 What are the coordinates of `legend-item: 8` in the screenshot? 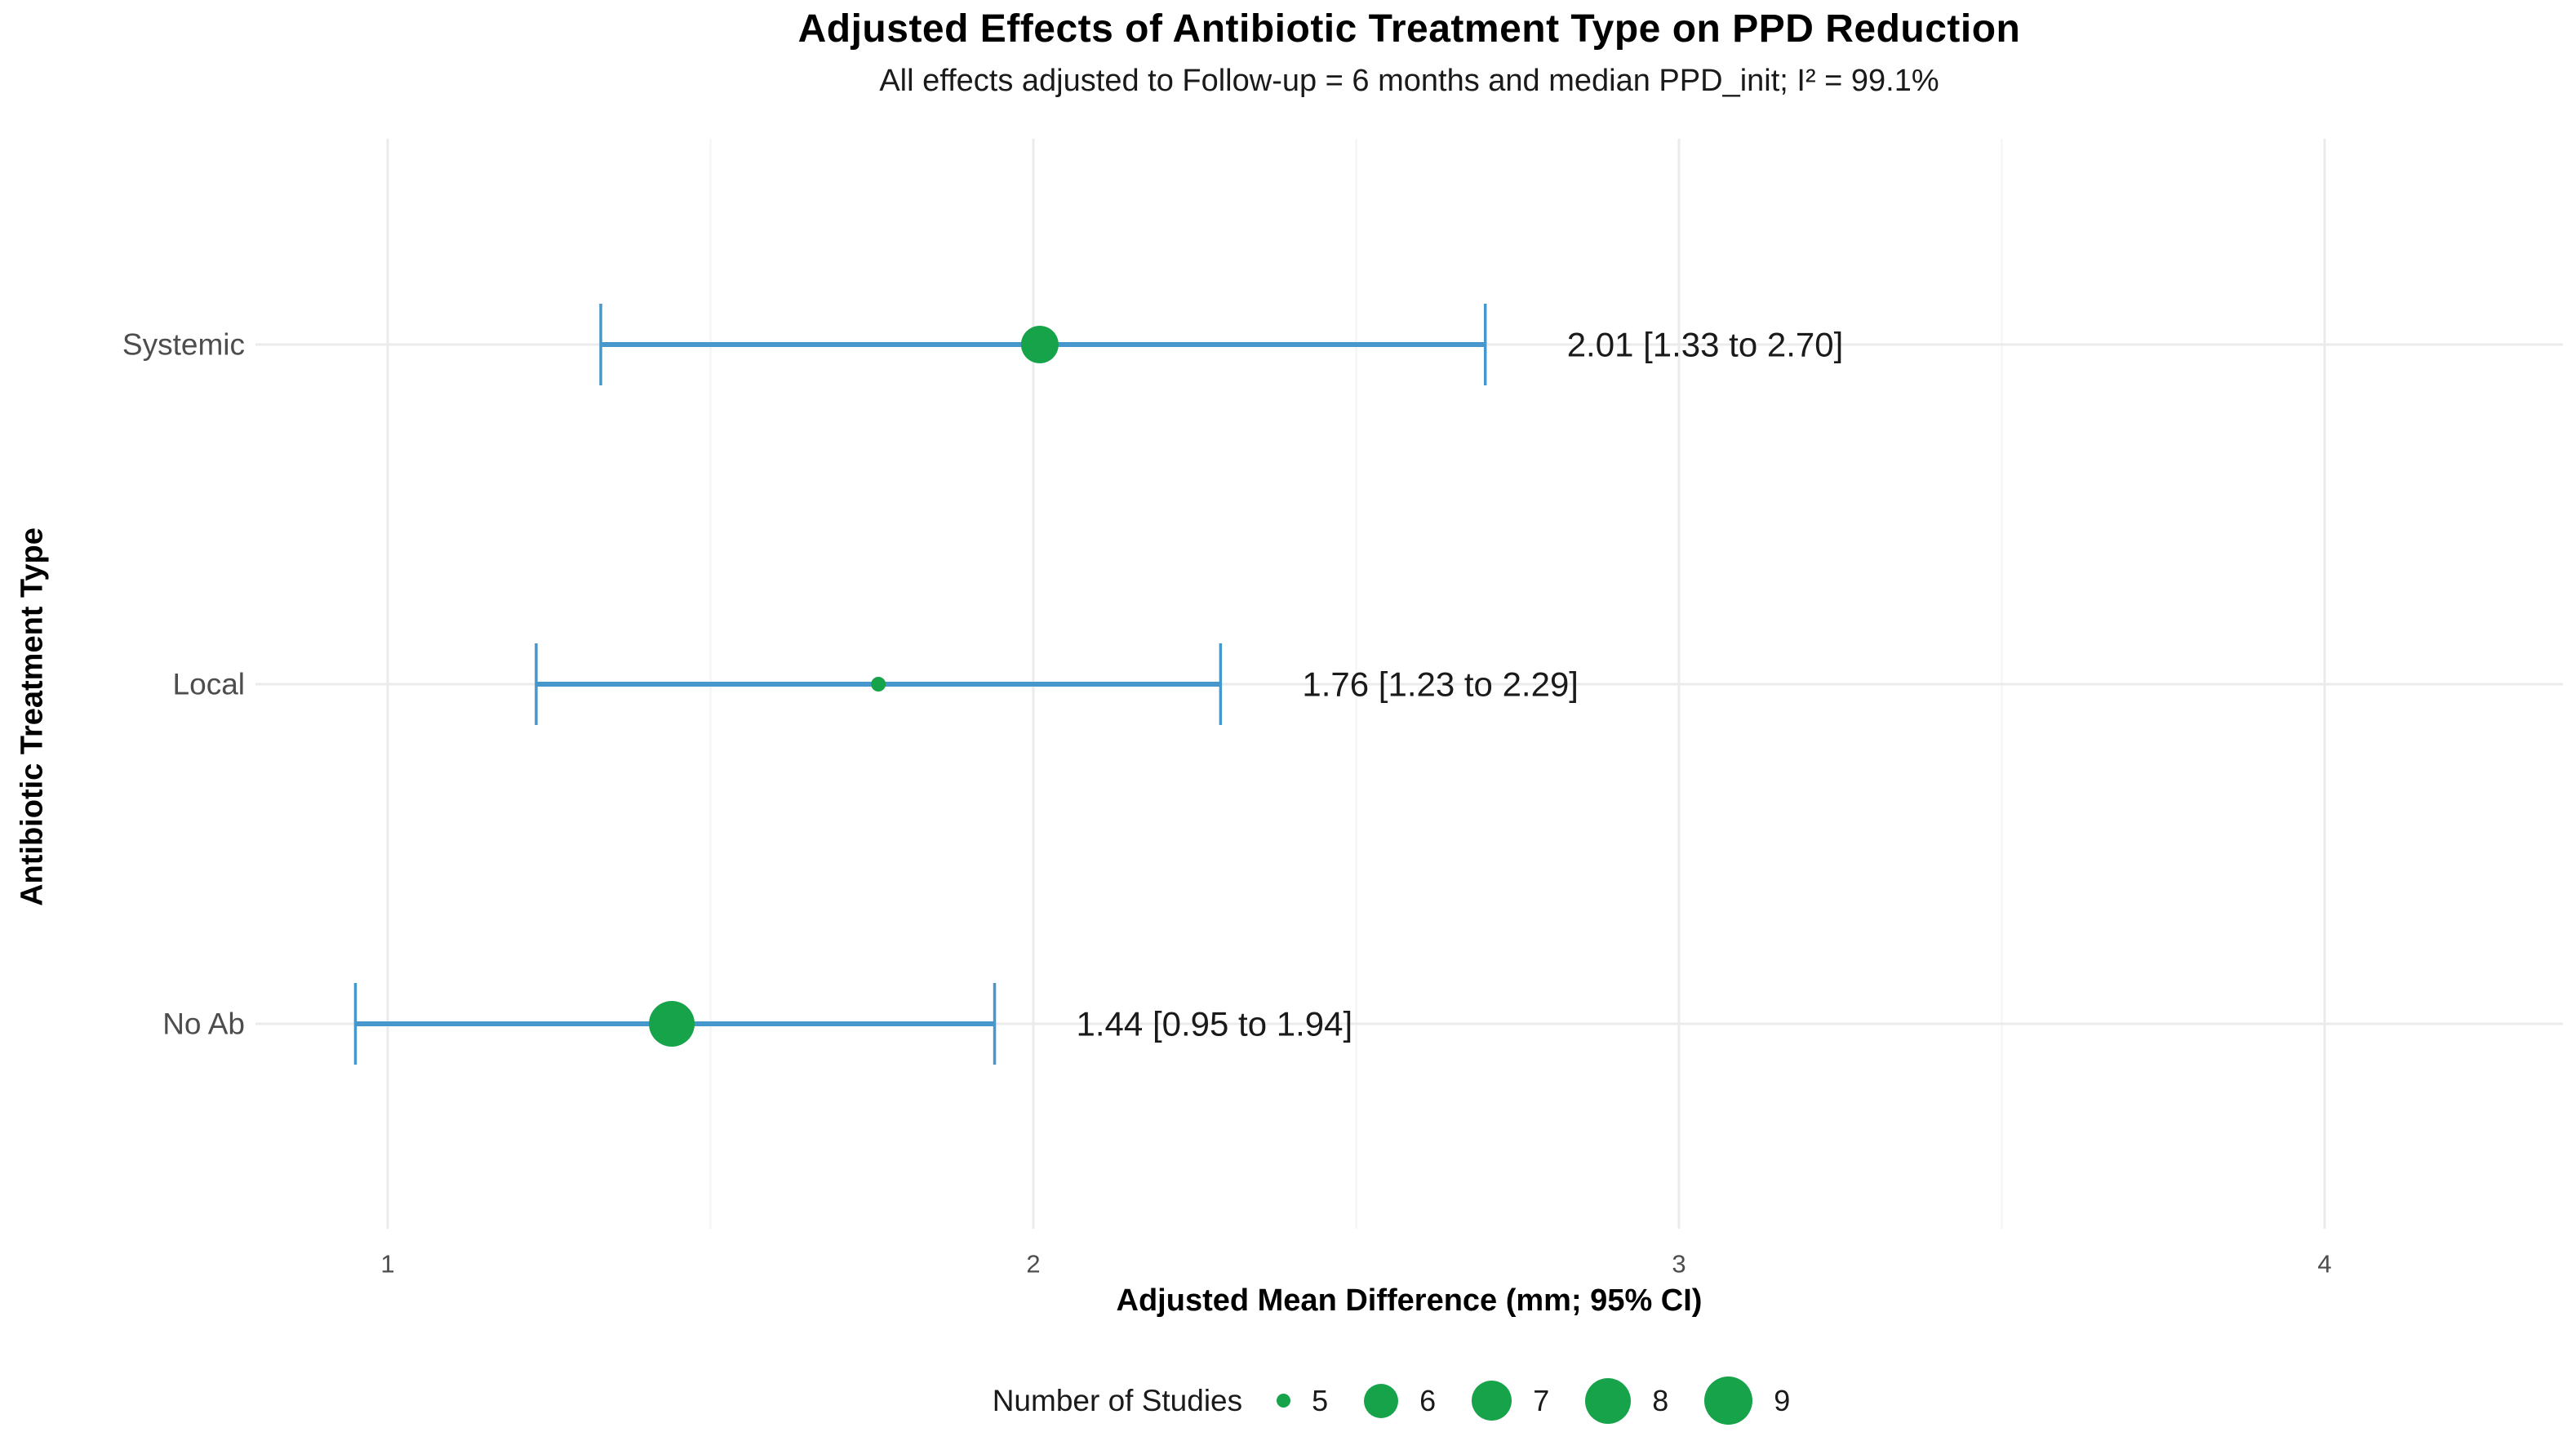 It's located at (1627, 1400).